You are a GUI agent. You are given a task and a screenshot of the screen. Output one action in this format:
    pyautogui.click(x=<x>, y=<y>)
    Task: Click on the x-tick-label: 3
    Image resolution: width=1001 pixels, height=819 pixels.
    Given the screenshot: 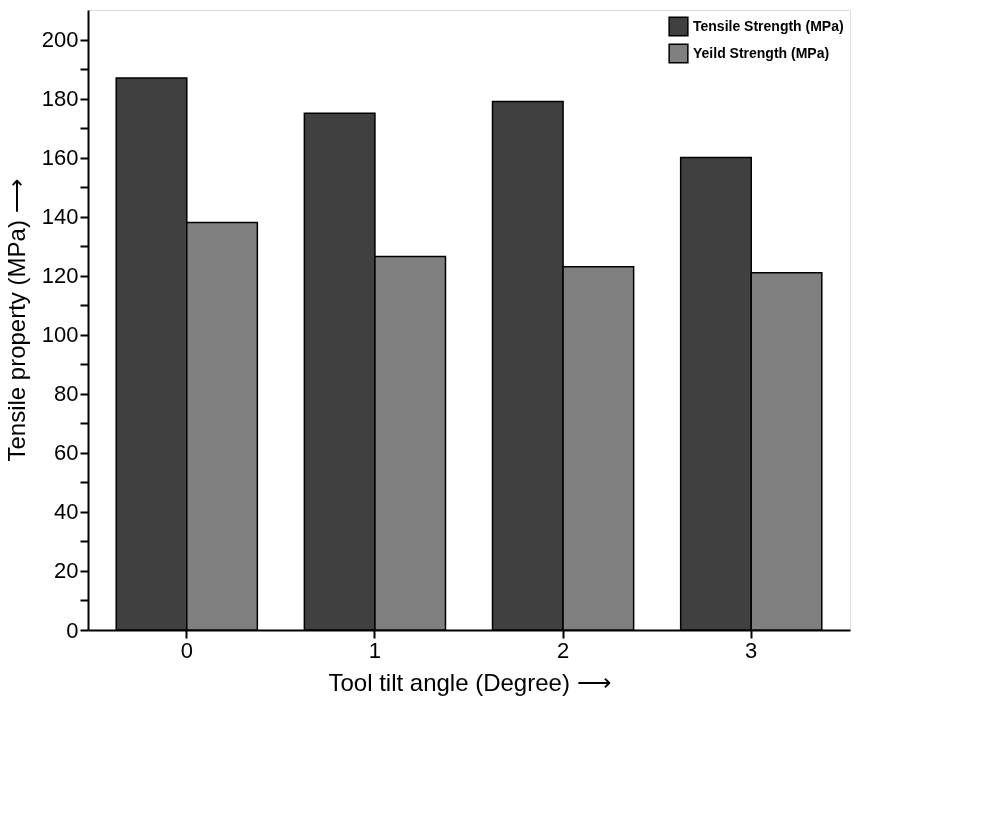 What is the action you would take?
    pyautogui.click(x=751, y=650)
    